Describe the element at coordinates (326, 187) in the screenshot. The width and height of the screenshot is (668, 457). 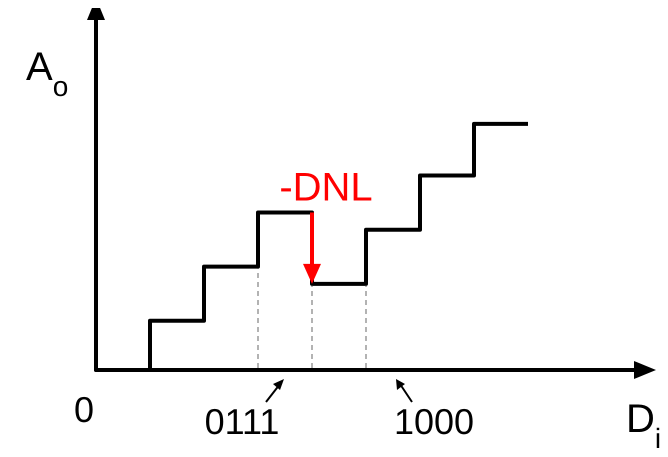
I see `annotation: -DNL` at that location.